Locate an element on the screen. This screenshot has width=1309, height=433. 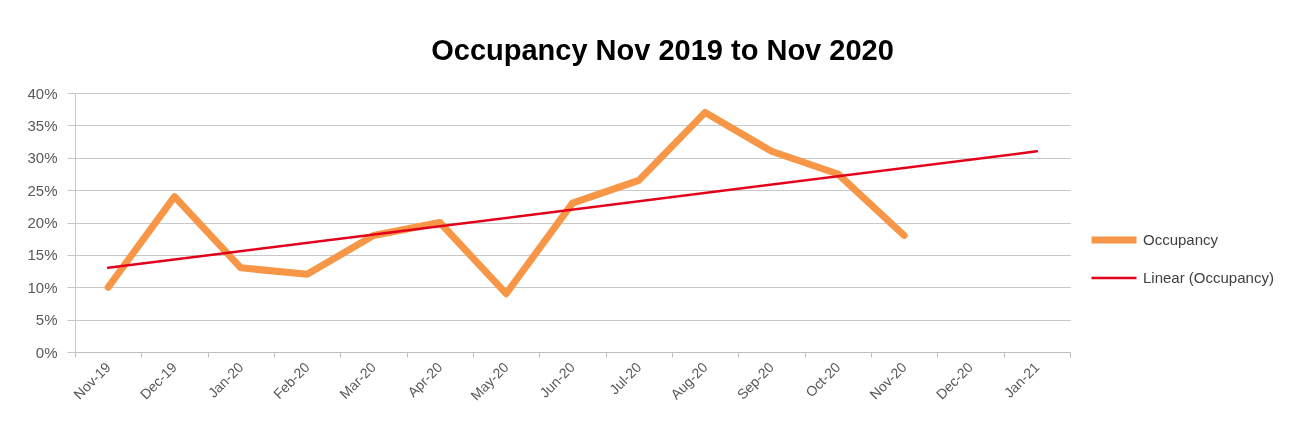
legend-label: Linear (Occupancy) is located at coordinates (1208, 277).